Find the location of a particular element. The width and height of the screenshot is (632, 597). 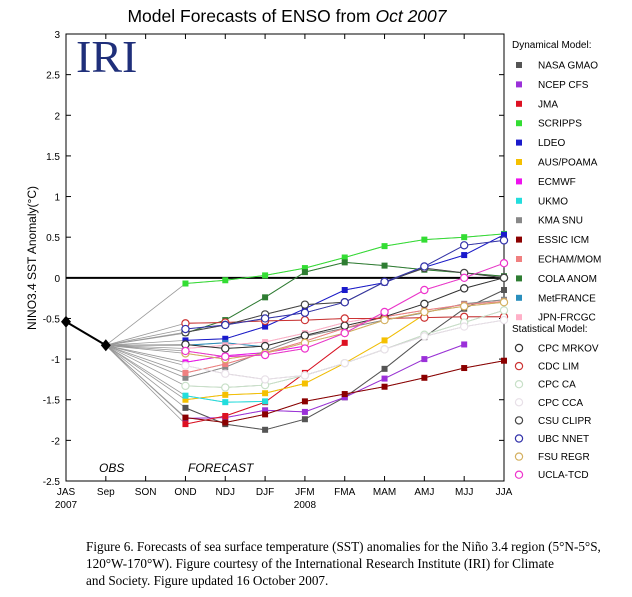

legend-label: COLA ANOM is located at coordinates (567, 279).